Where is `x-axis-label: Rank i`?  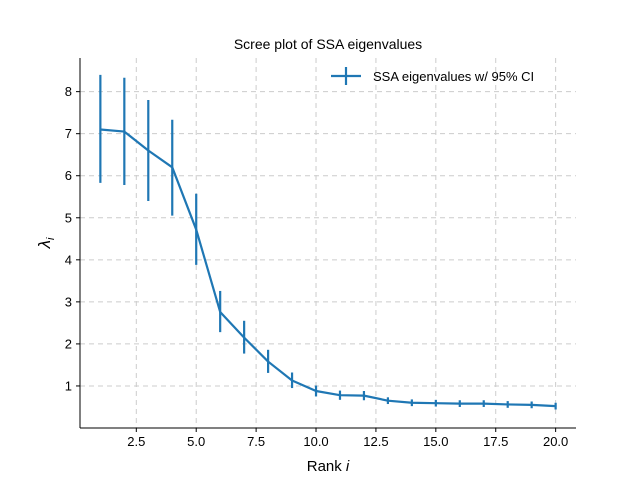
x-axis-label: Rank i is located at coordinates (328, 466).